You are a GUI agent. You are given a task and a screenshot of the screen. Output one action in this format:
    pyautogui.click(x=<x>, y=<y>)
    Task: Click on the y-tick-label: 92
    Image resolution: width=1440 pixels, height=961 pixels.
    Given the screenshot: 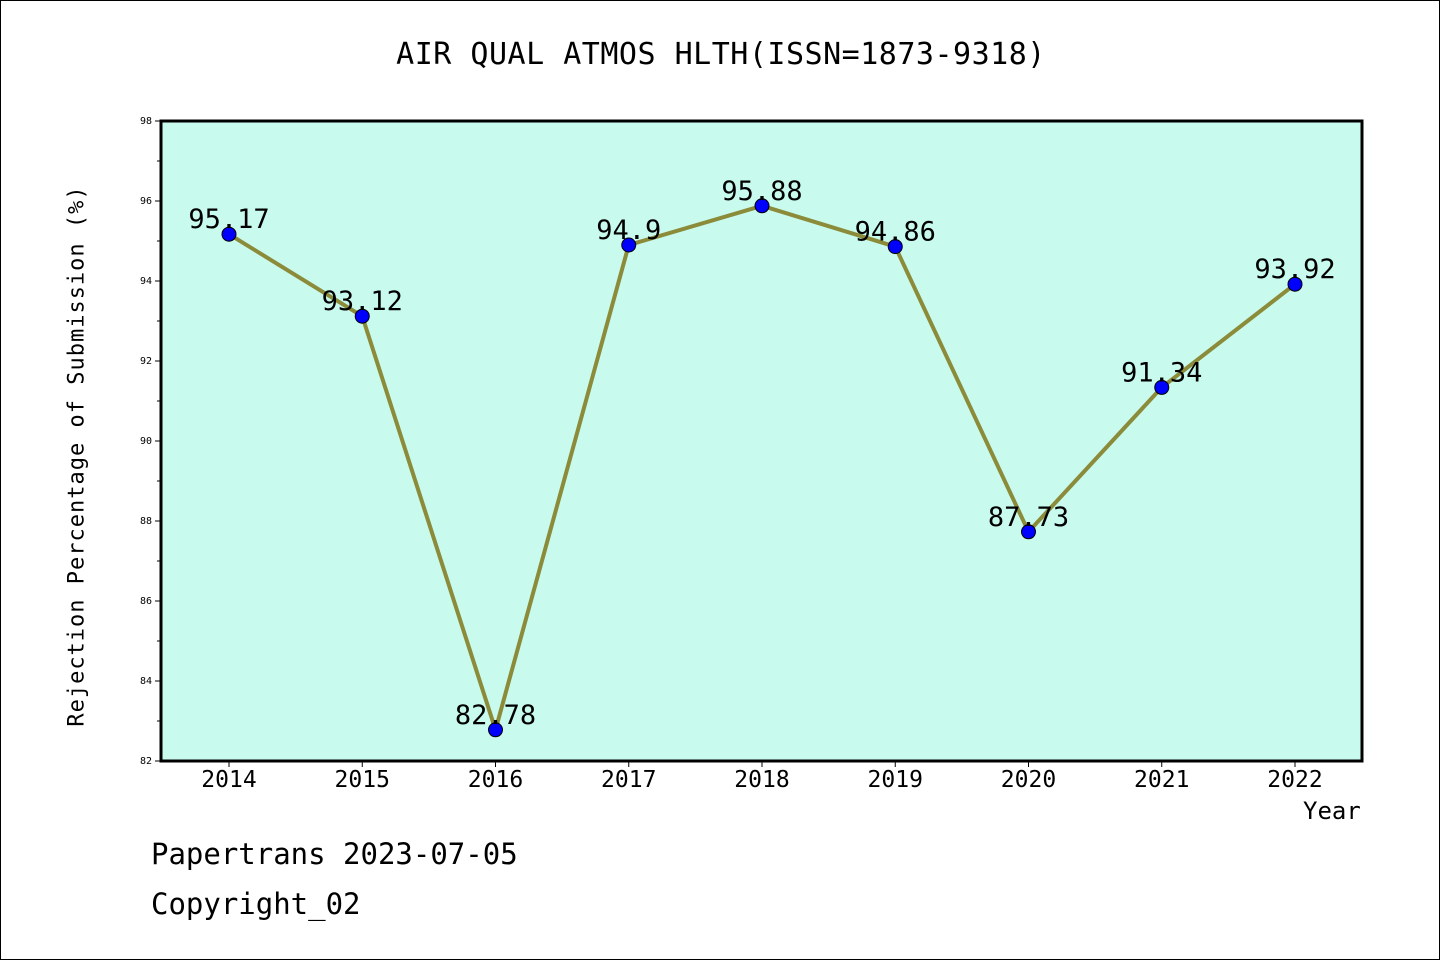 What is the action you would take?
    pyautogui.click(x=146, y=361)
    